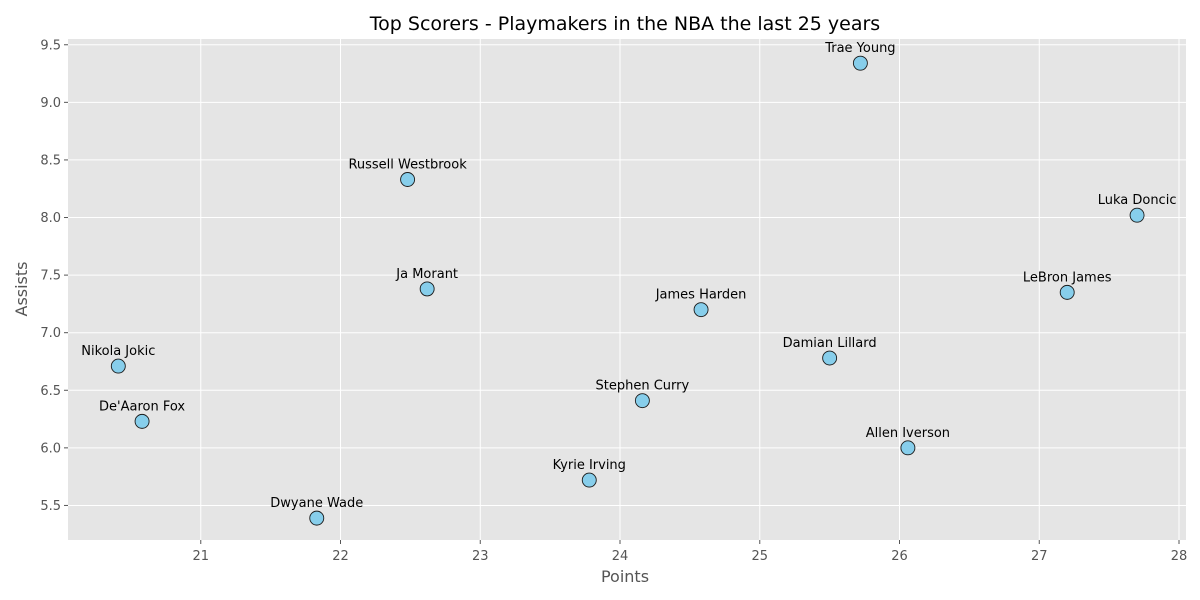 The width and height of the screenshot is (1200, 600). I want to click on x-tick-label: 25, so click(759, 556).